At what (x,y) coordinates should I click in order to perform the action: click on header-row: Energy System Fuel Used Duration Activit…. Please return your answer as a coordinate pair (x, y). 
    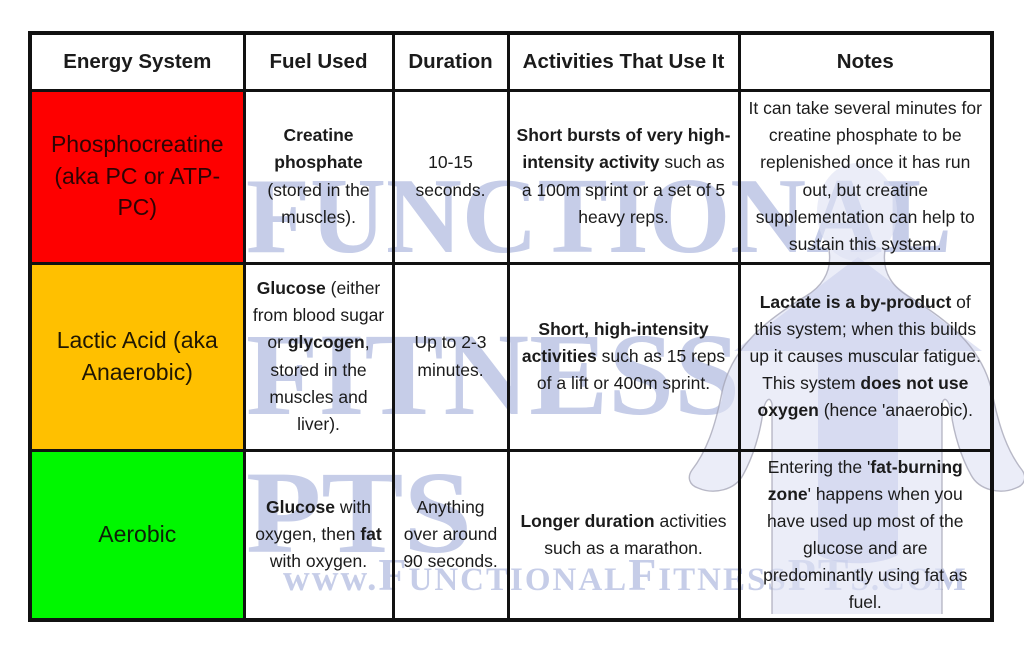
    Looking at the image, I should click on (511, 61).